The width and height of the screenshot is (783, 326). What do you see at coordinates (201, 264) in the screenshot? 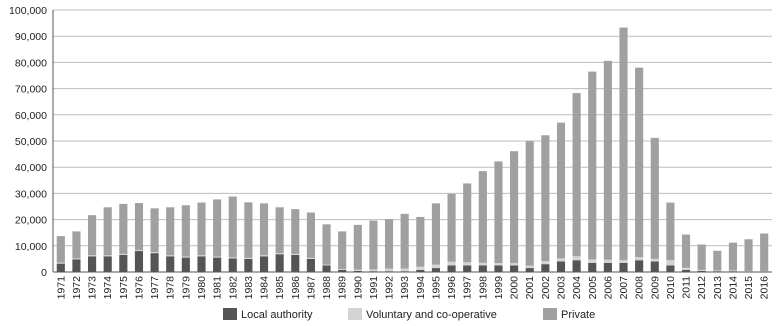
I see `bar-local-authority-1980` at bounding box center [201, 264].